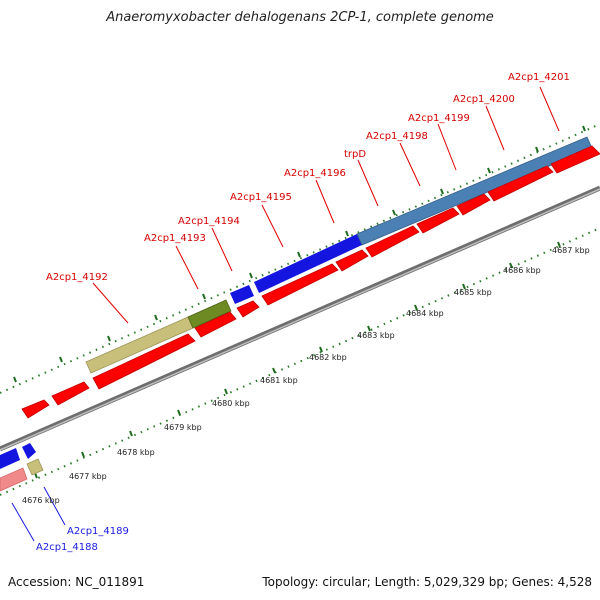  Describe the element at coordinates (355, 154) in the screenshot. I see `gene-label: trpD` at that location.